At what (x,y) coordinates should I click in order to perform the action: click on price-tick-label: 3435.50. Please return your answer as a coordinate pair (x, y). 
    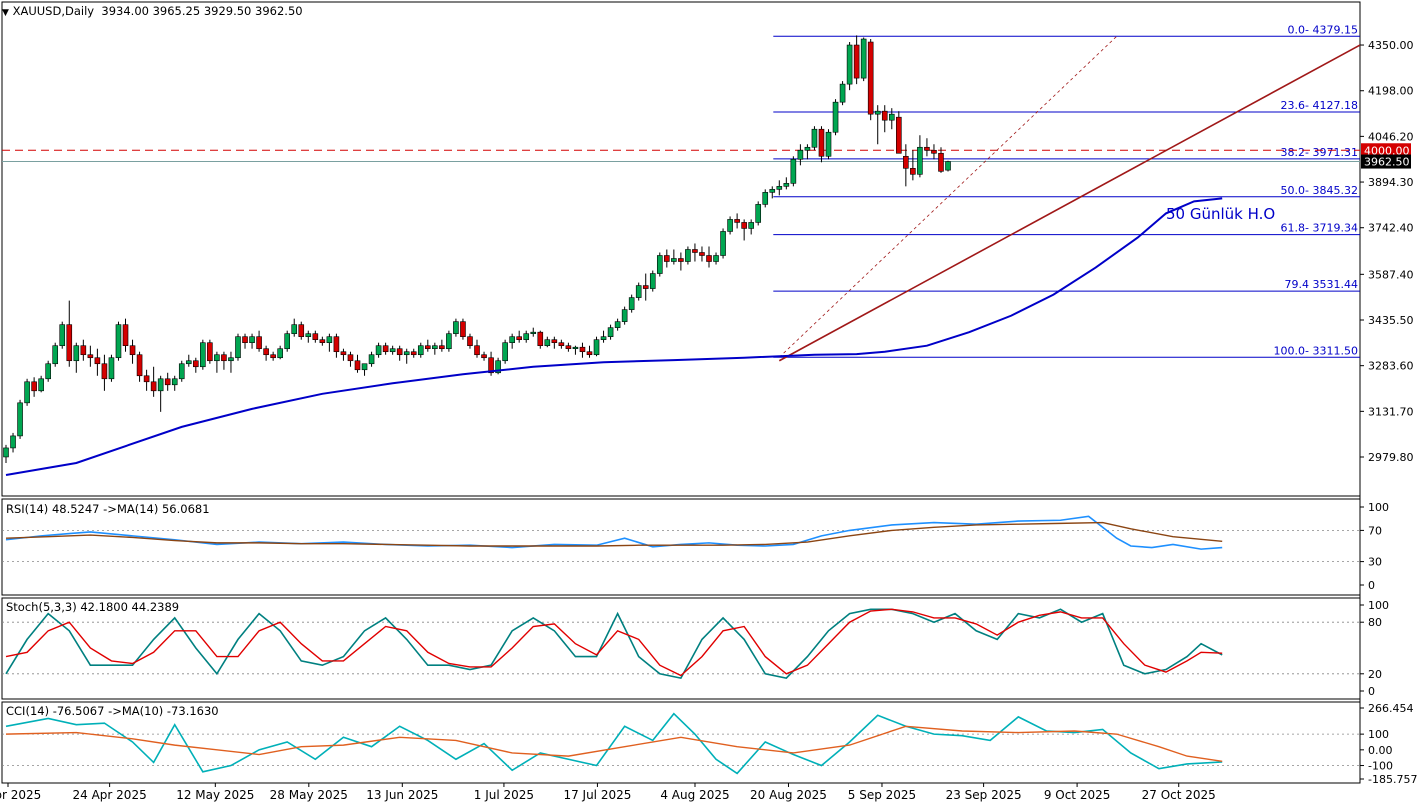
    Looking at the image, I should click on (1391, 320).